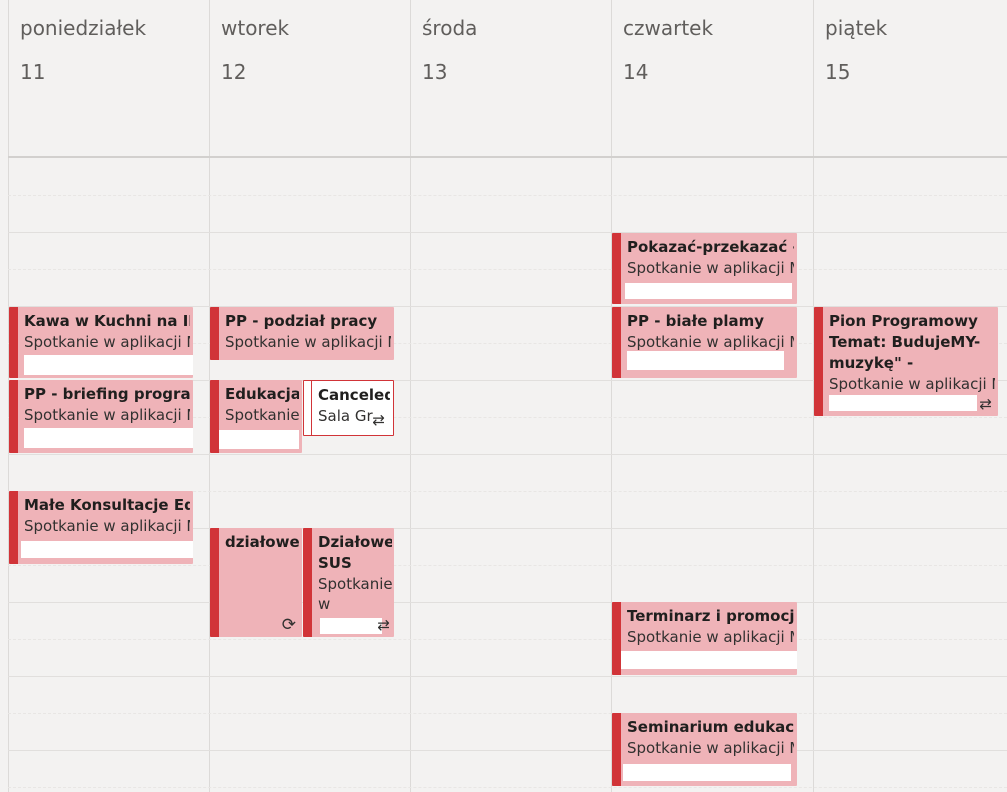 The image size is (1007, 792). I want to click on event-title: działowe, so click(262, 542).